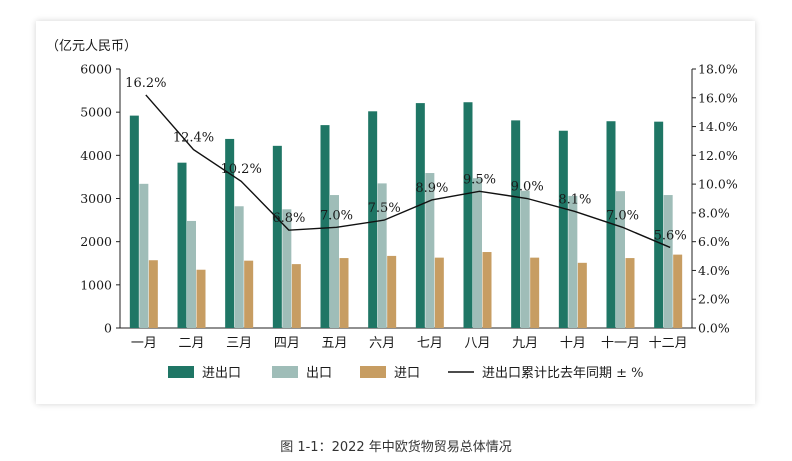  I want to click on y-tick-label: 4000, so click(96, 155).